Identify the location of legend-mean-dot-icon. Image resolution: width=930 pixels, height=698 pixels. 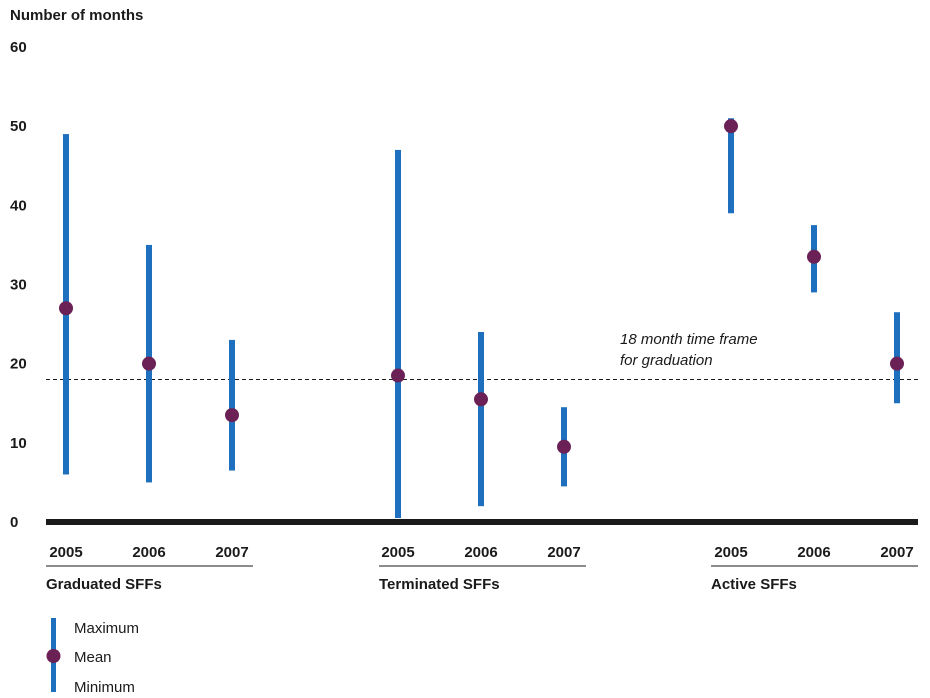
(53, 656).